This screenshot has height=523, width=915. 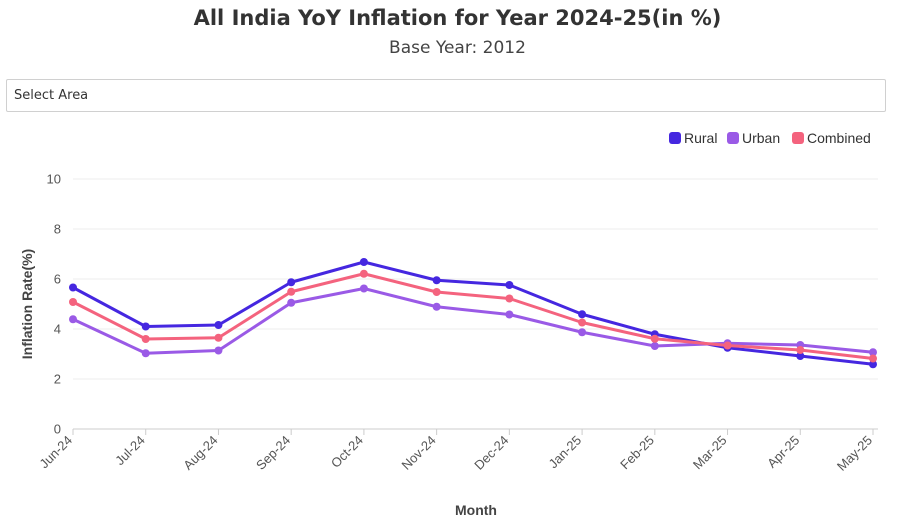 I want to click on y-tick-label: 8, so click(x=57, y=229).